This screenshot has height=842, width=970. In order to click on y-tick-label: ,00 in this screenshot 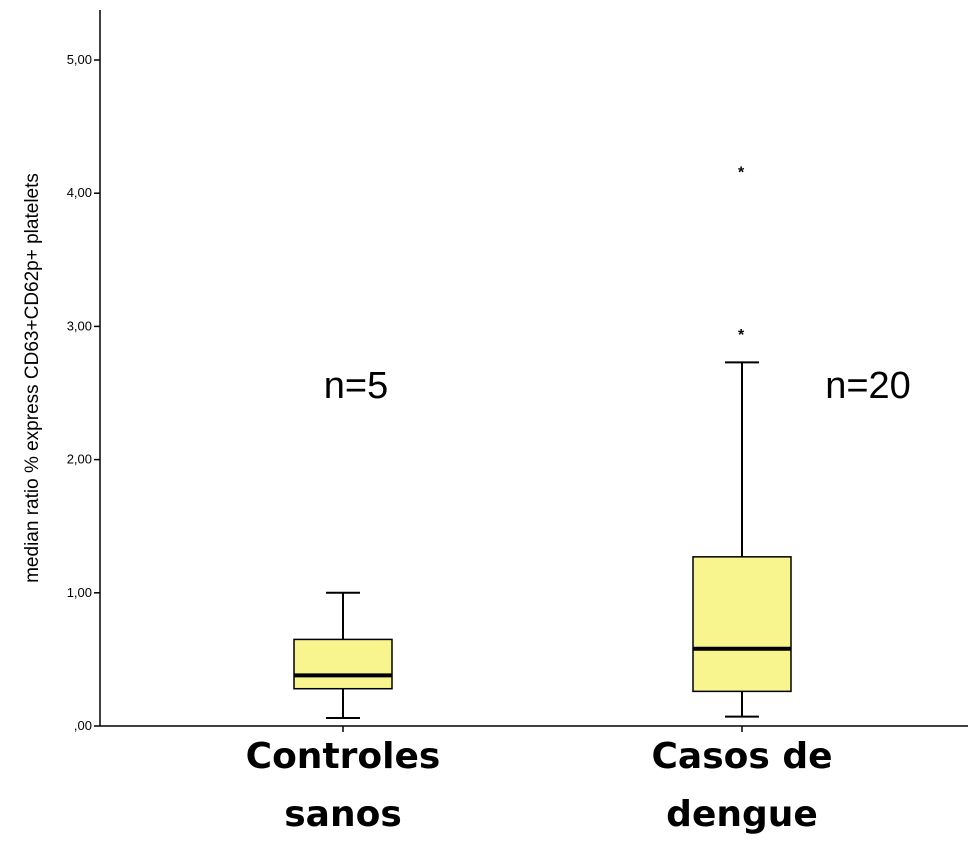, I will do `click(83, 725)`.